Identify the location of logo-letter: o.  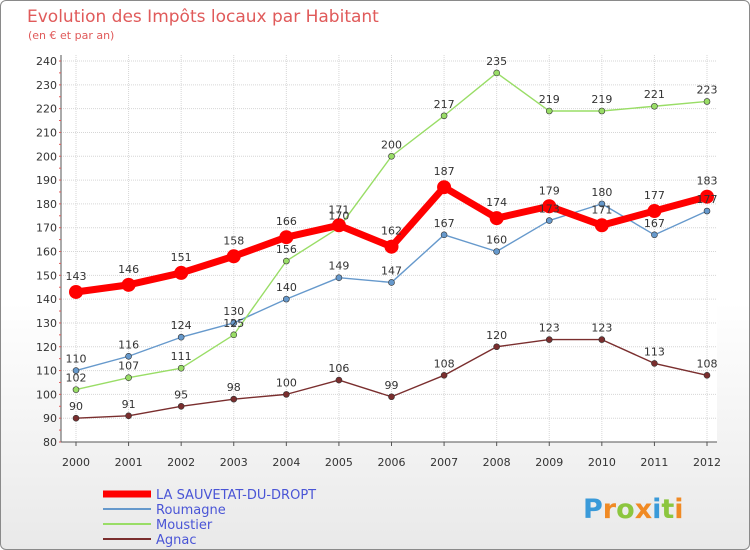
(625, 509).